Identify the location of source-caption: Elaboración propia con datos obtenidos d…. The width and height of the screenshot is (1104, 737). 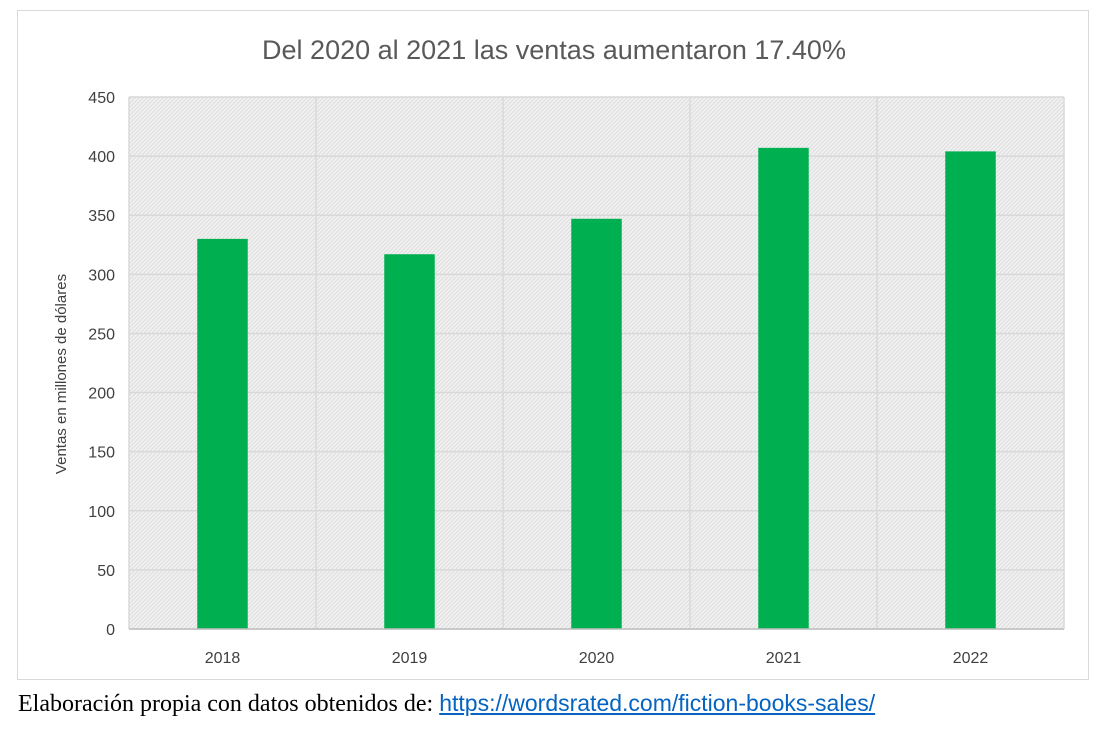
(446, 704).